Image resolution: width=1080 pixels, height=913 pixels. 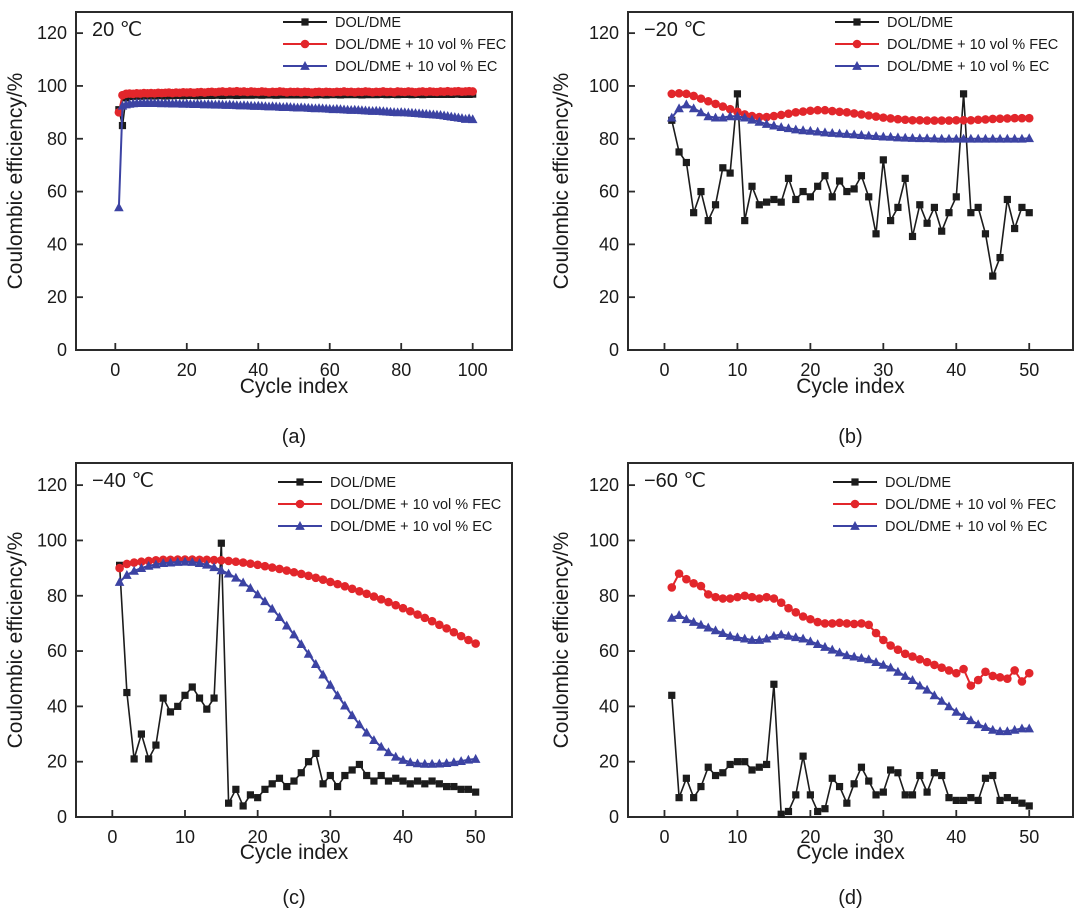 What do you see at coordinates (850, 673) in the screenshot?
I see `series-line` at bounding box center [850, 673].